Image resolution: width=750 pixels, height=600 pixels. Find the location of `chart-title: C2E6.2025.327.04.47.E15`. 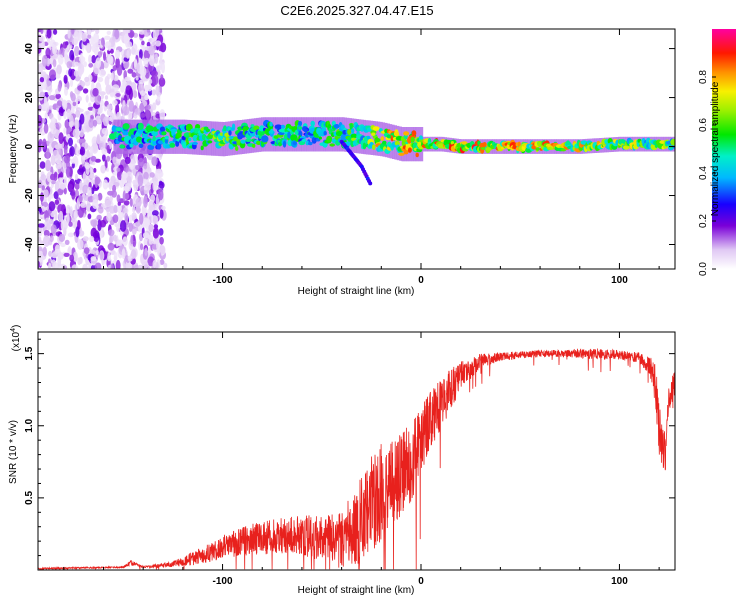

chart-title: C2E6.2025.327.04.47.E15 is located at coordinates (356, 10).